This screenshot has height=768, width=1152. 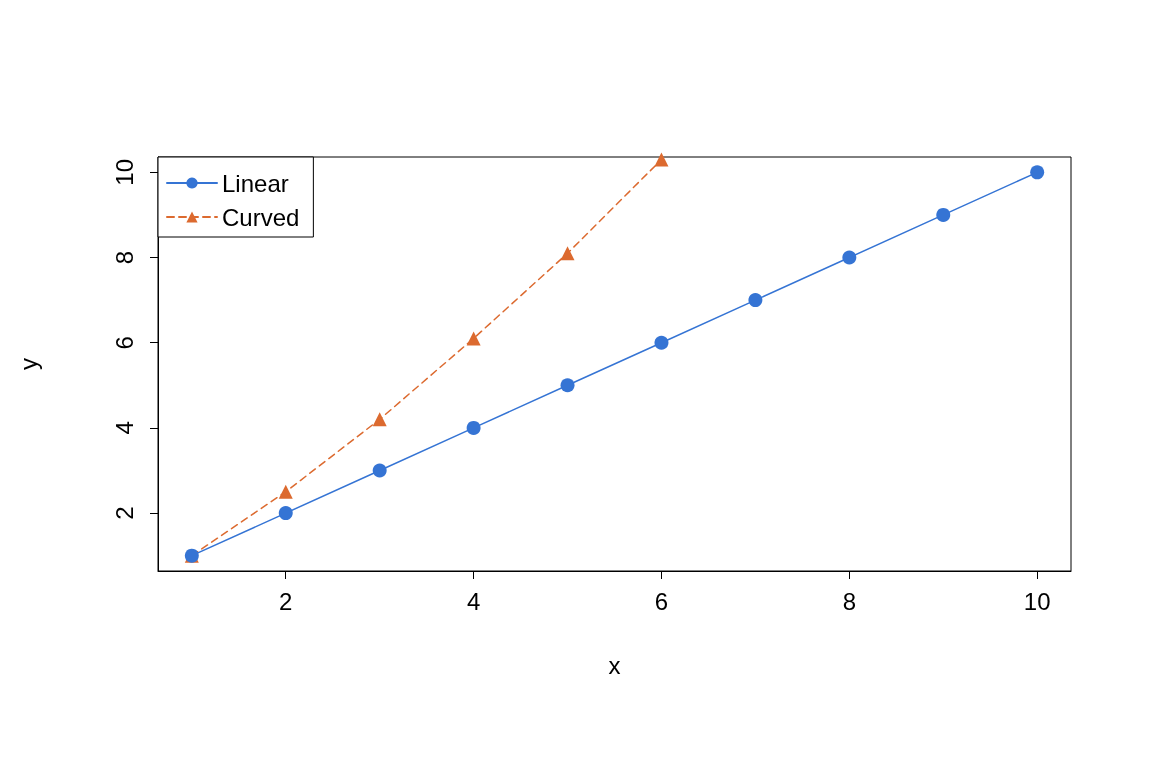 What do you see at coordinates (255, 183) in the screenshot?
I see `legend-label: Linear` at bounding box center [255, 183].